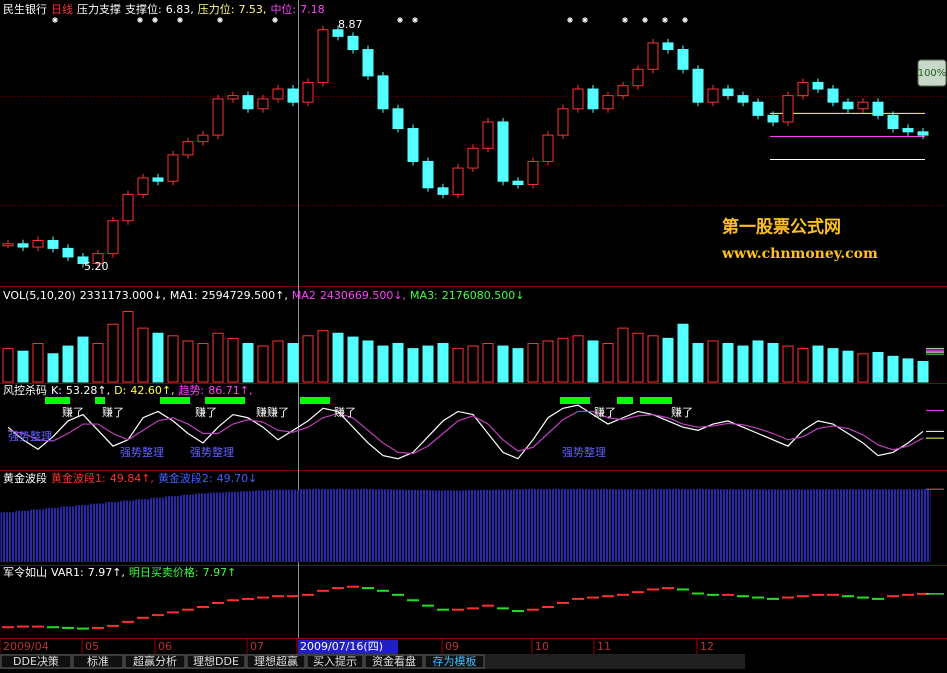 This screenshot has height=673, width=947. I want to click on tab-label: DDE决策, so click(36, 661).